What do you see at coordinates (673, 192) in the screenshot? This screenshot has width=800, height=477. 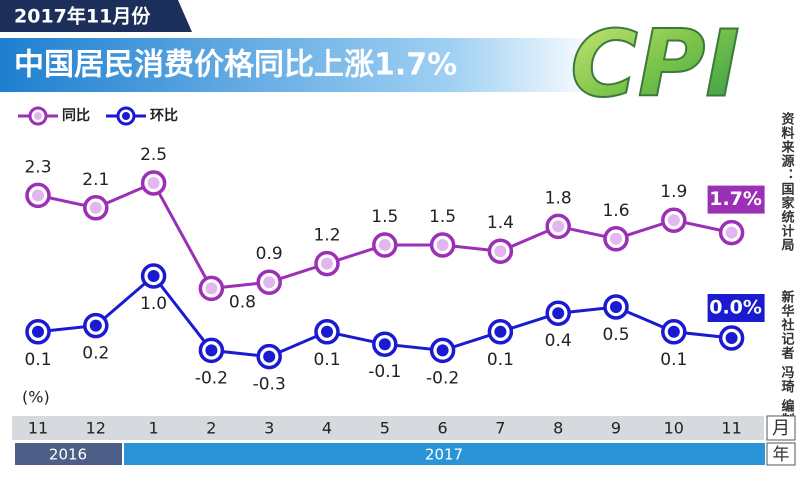 I see `value-label: 1.9` at bounding box center [673, 192].